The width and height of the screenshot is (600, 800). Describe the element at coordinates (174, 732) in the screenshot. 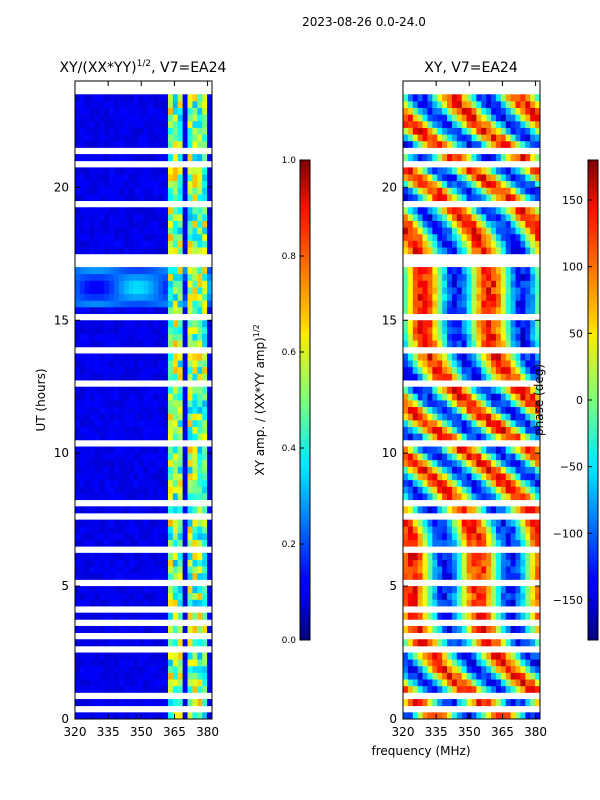

I see `amplitude-x-tick-label: 365` at that location.